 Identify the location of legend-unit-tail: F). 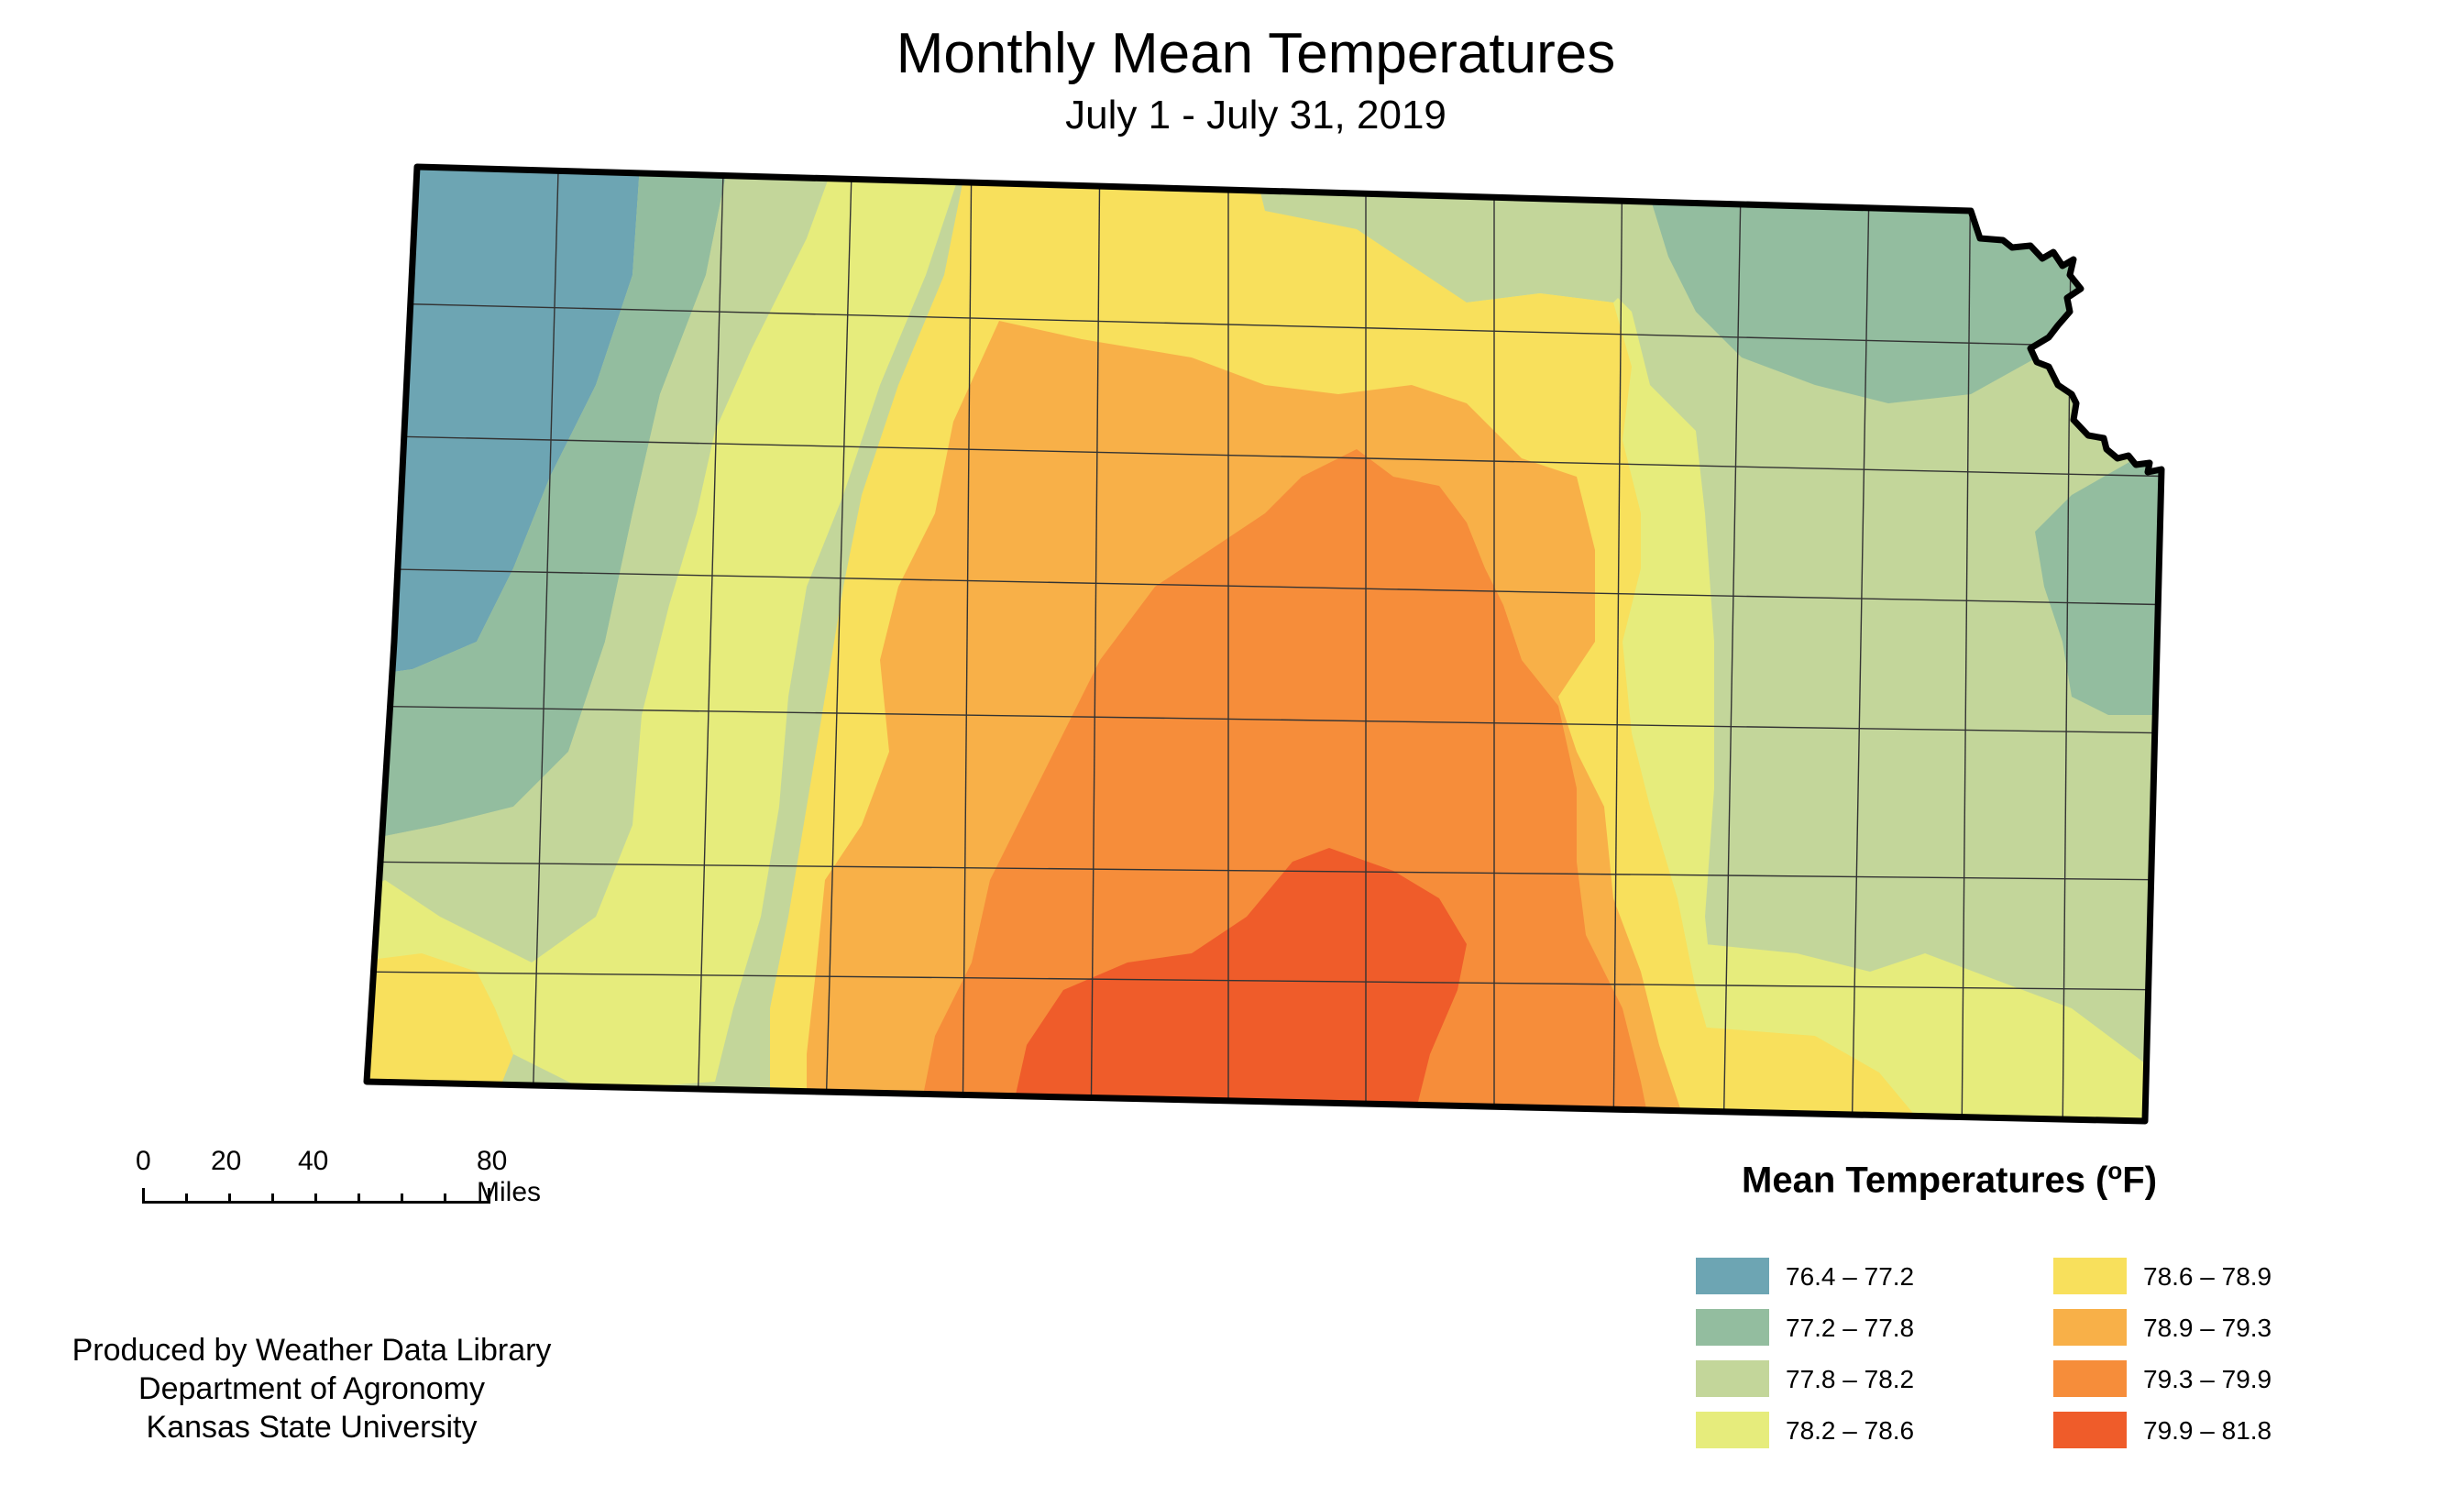
(2140, 1180).